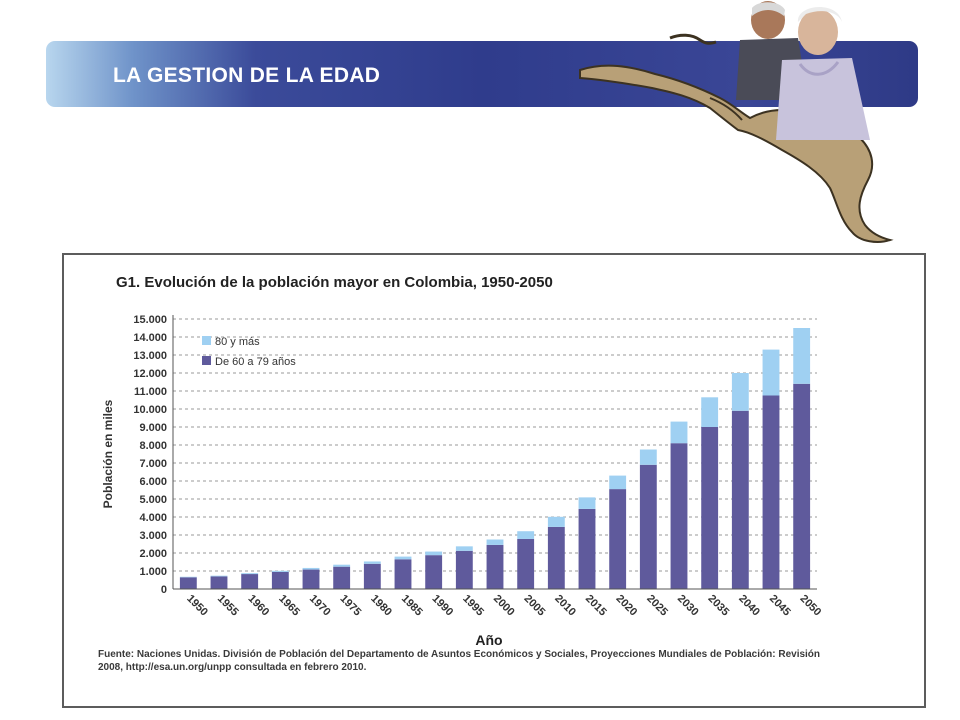 Image resolution: width=960 pixels, height=720 pixels. What do you see at coordinates (153, 428) in the screenshot?
I see `y-tick-label: 9.000` at bounding box center [153, 428].